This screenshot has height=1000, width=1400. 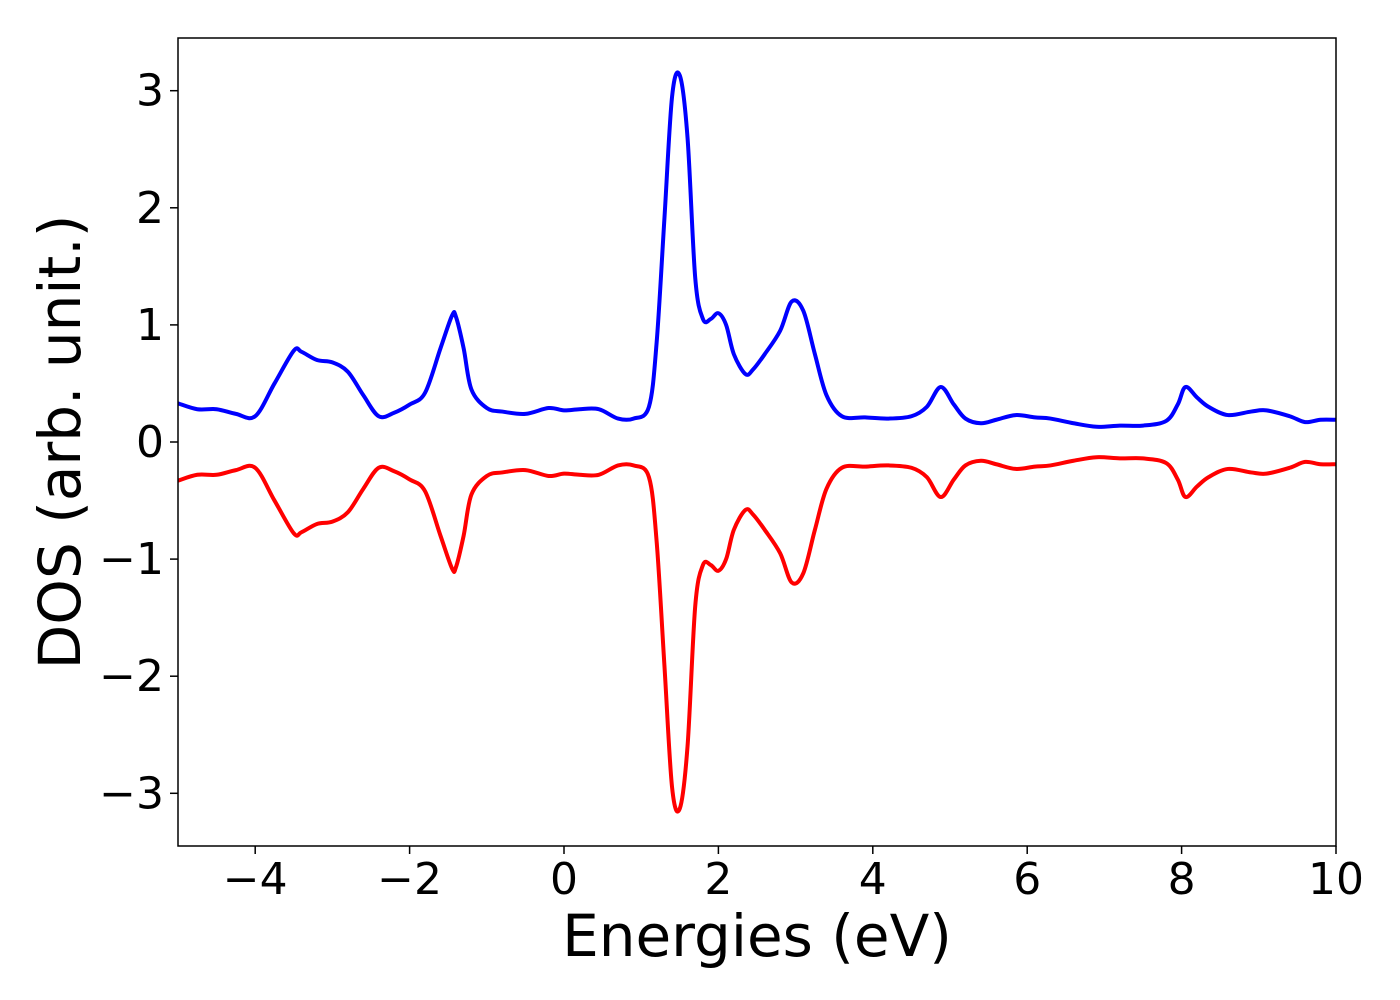 What do you see at coordinates (150, 442) in the screenshot?
I see `y-tick-label: 0` at bounding box center [150, 442].